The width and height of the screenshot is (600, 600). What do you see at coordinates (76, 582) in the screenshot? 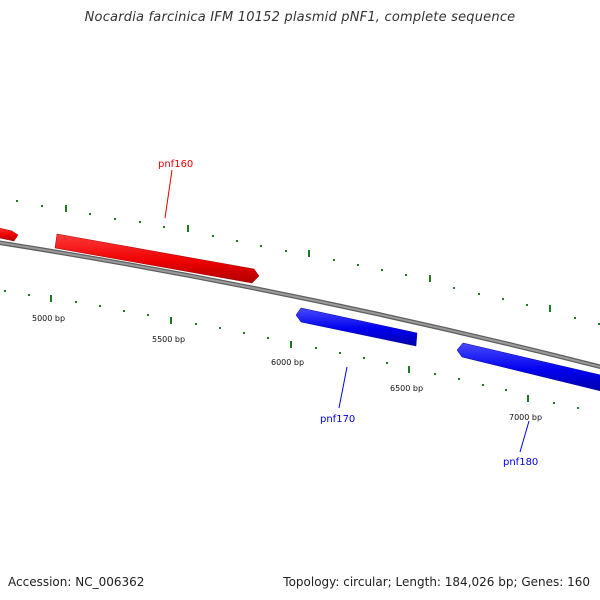
I see `accession-text: Accession: NC_006362` at bounding box center [76, 582].